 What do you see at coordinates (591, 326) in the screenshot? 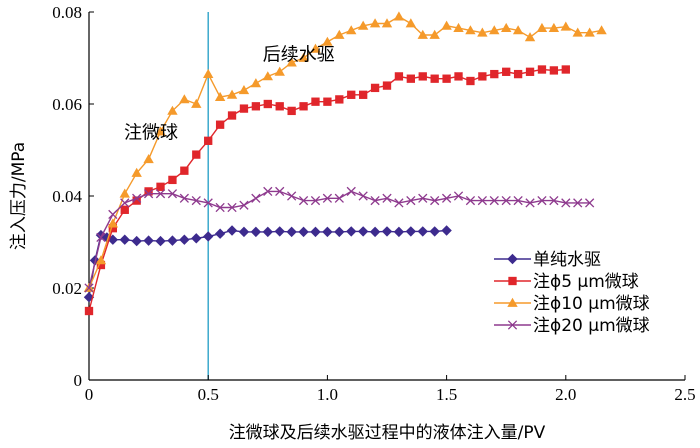
I see `legend-label: 注ϕ20 μm微球` at bounding box center [591, 326].